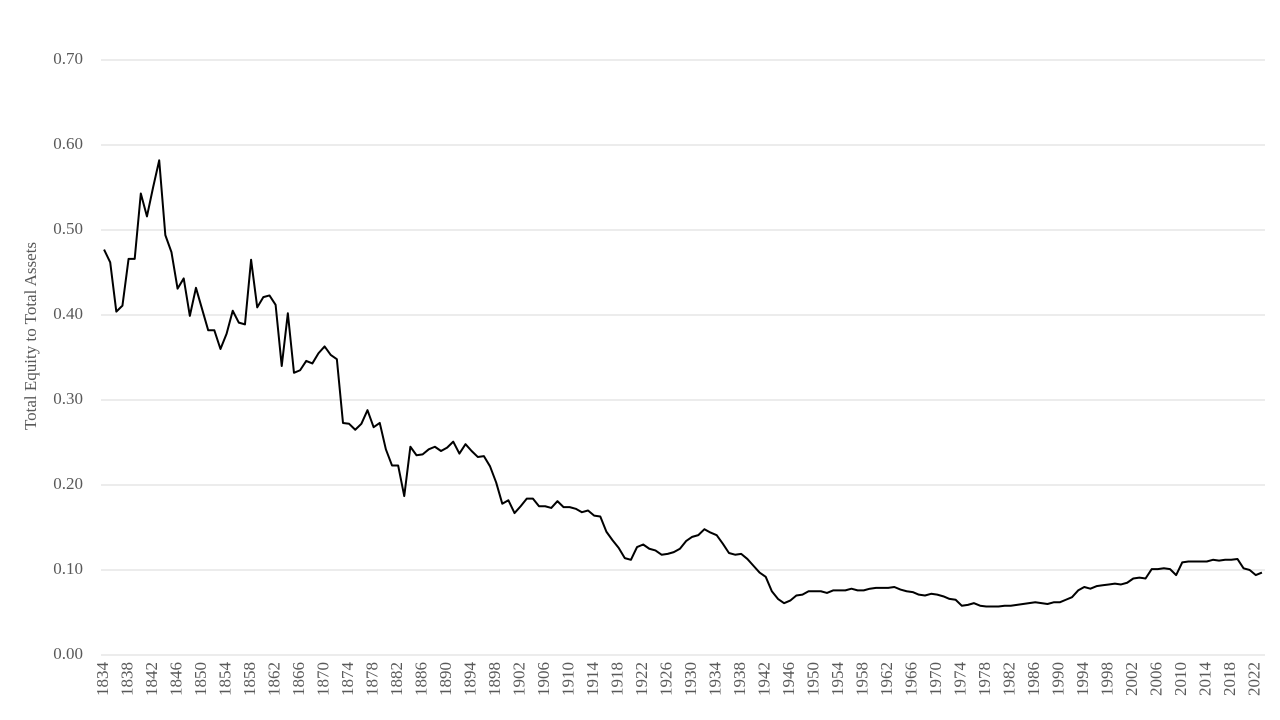  I want to click on x-tick-label: 1986, so click(1033, 679).